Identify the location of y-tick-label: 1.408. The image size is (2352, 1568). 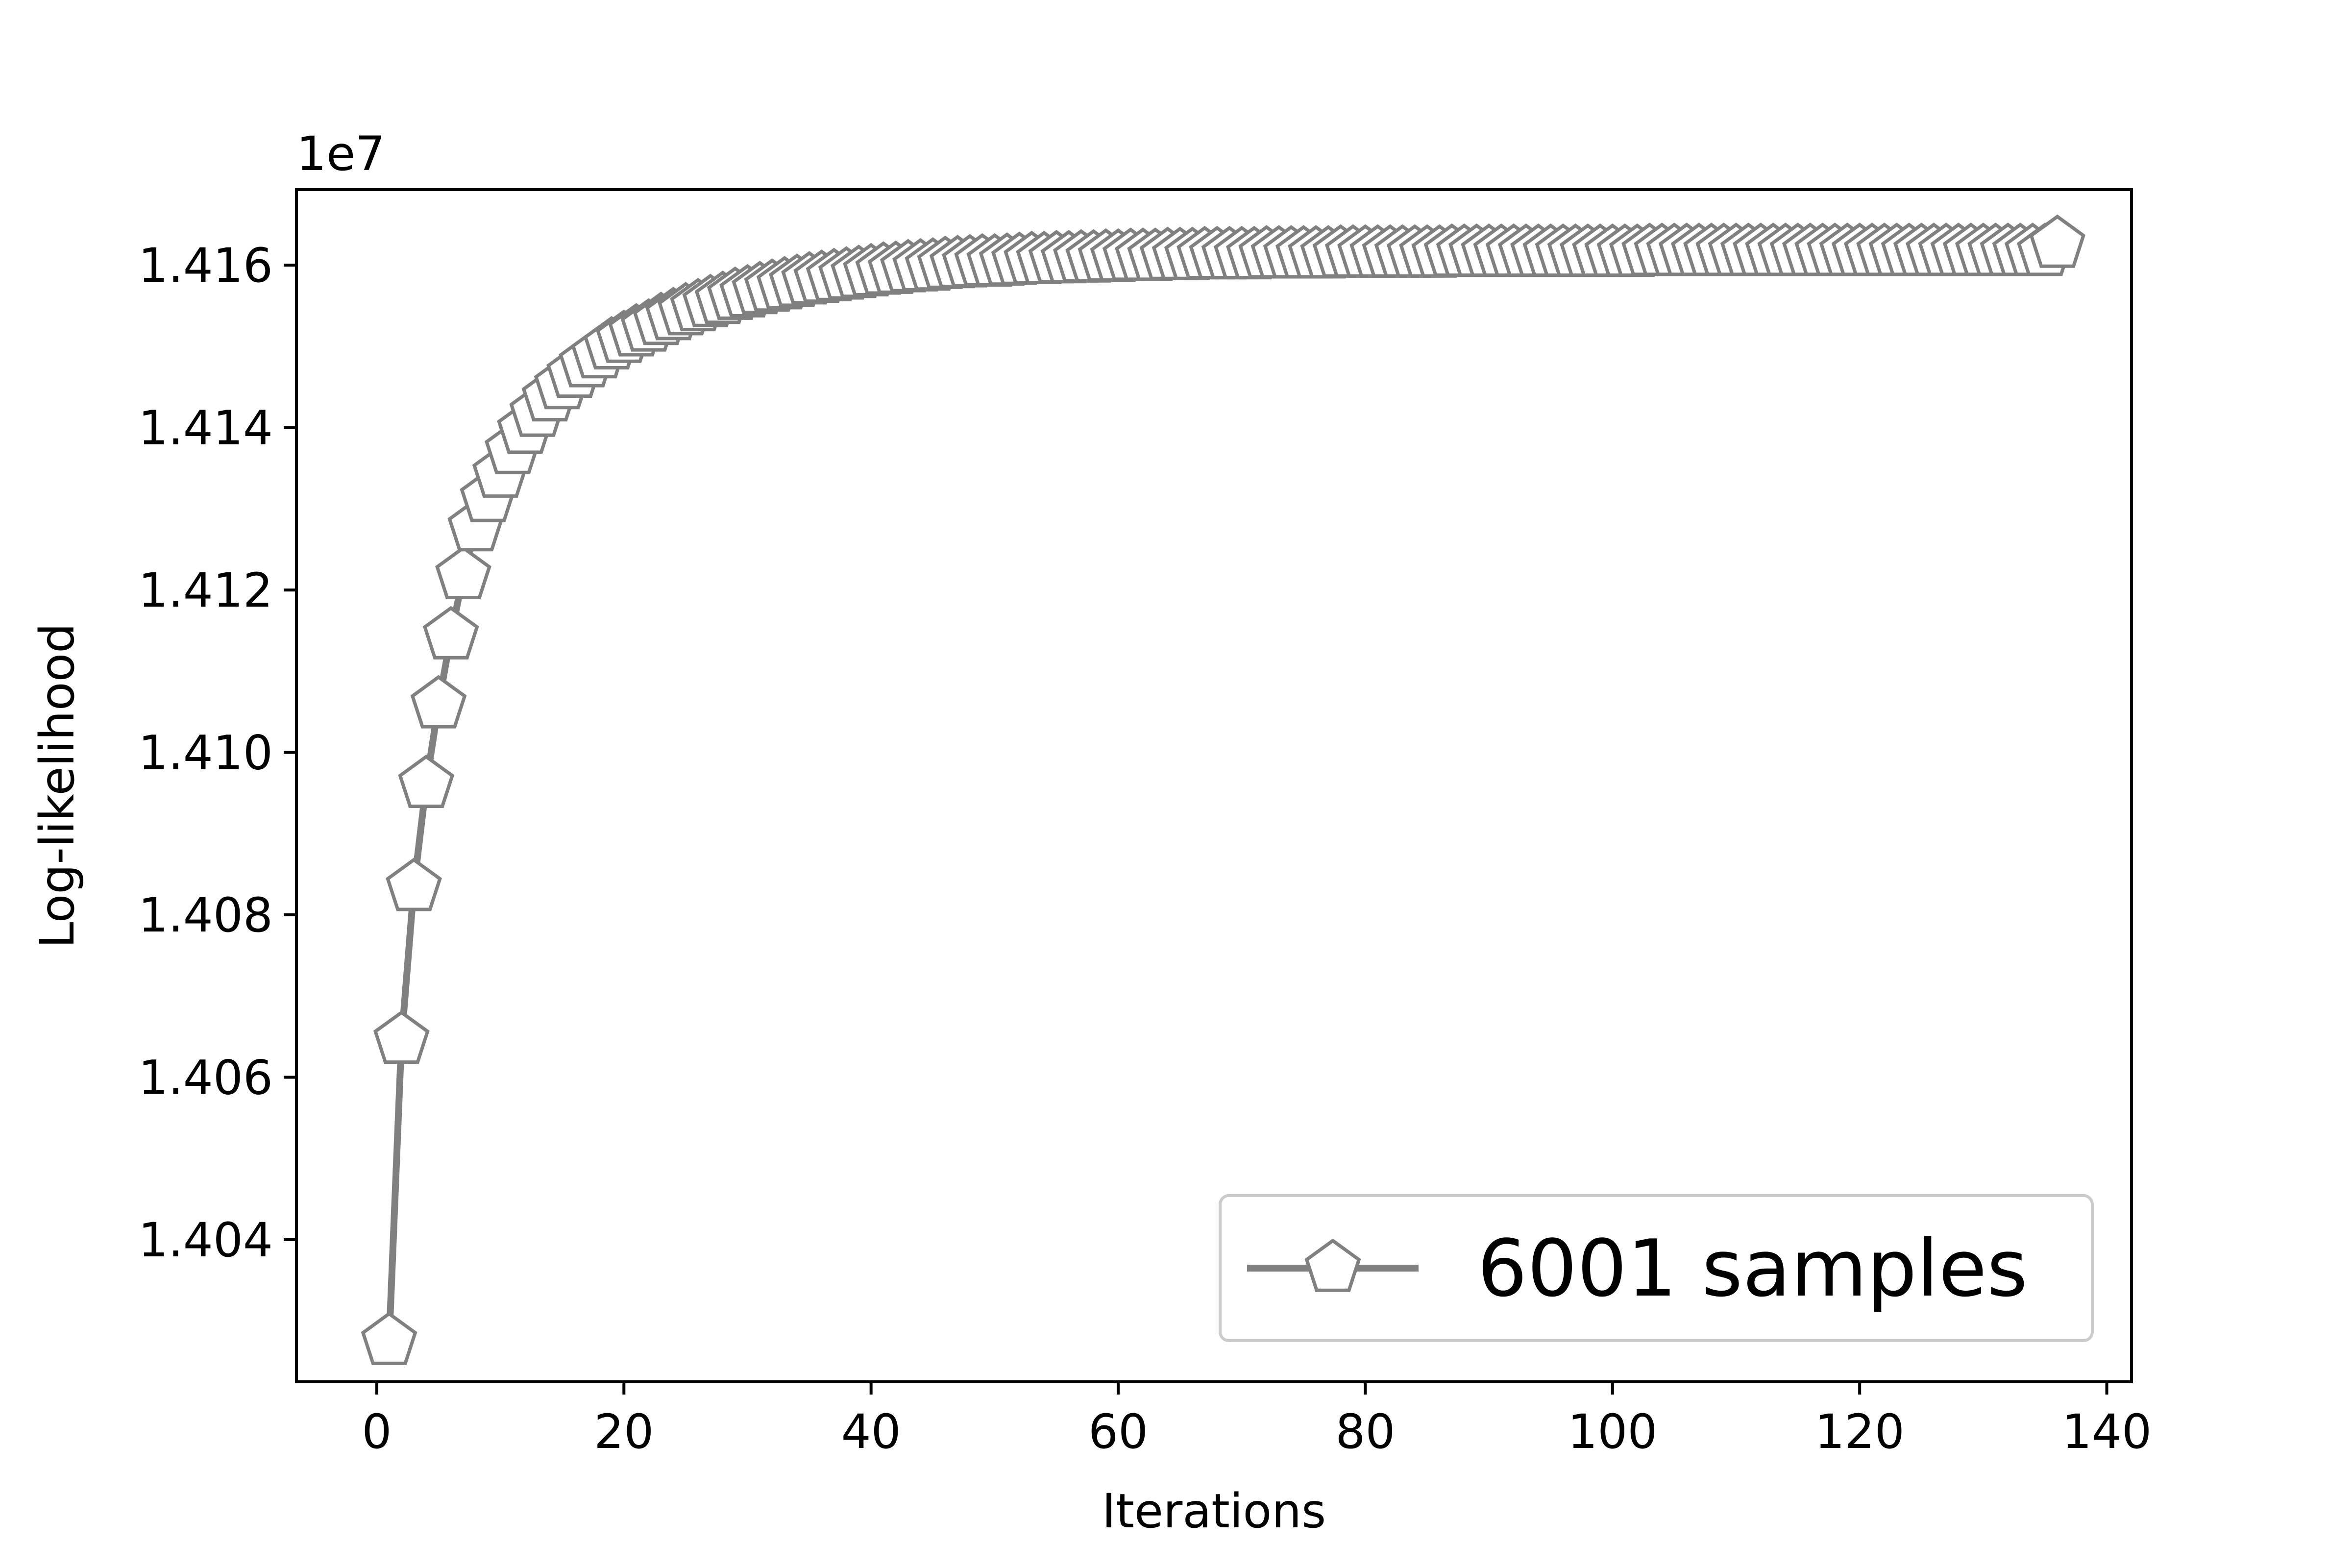
(205, 915).